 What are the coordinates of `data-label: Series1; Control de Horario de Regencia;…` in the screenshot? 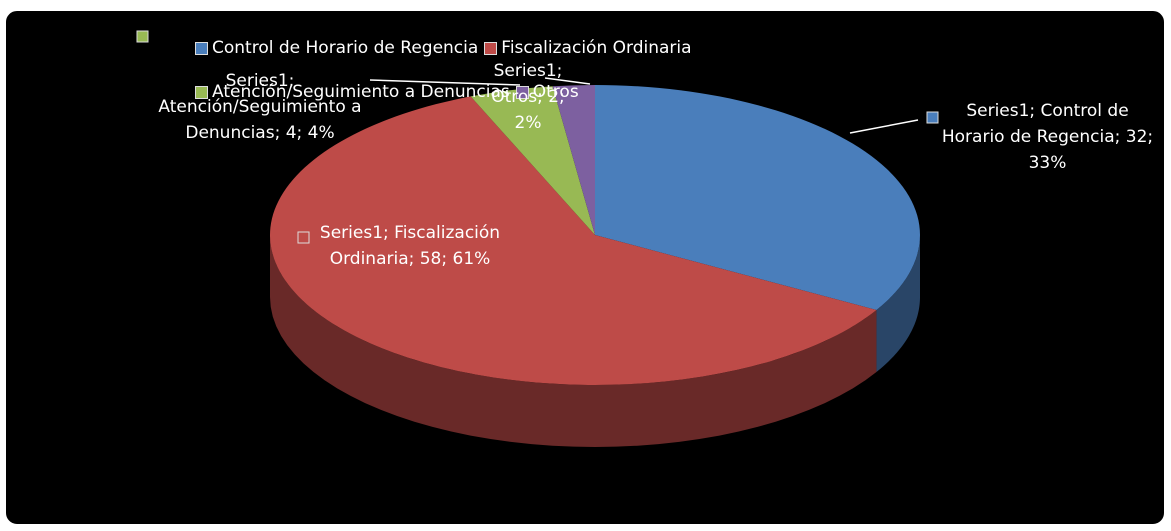 It's located at (1047, 137).